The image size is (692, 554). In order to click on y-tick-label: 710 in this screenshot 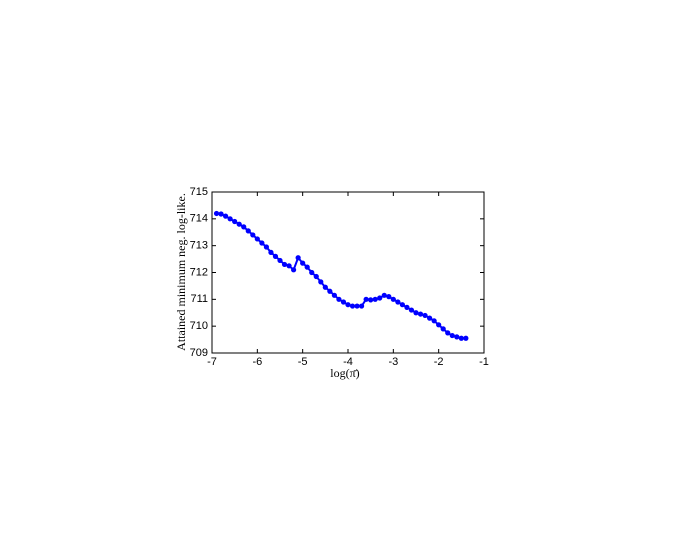, I will do `click(199, 326)`.